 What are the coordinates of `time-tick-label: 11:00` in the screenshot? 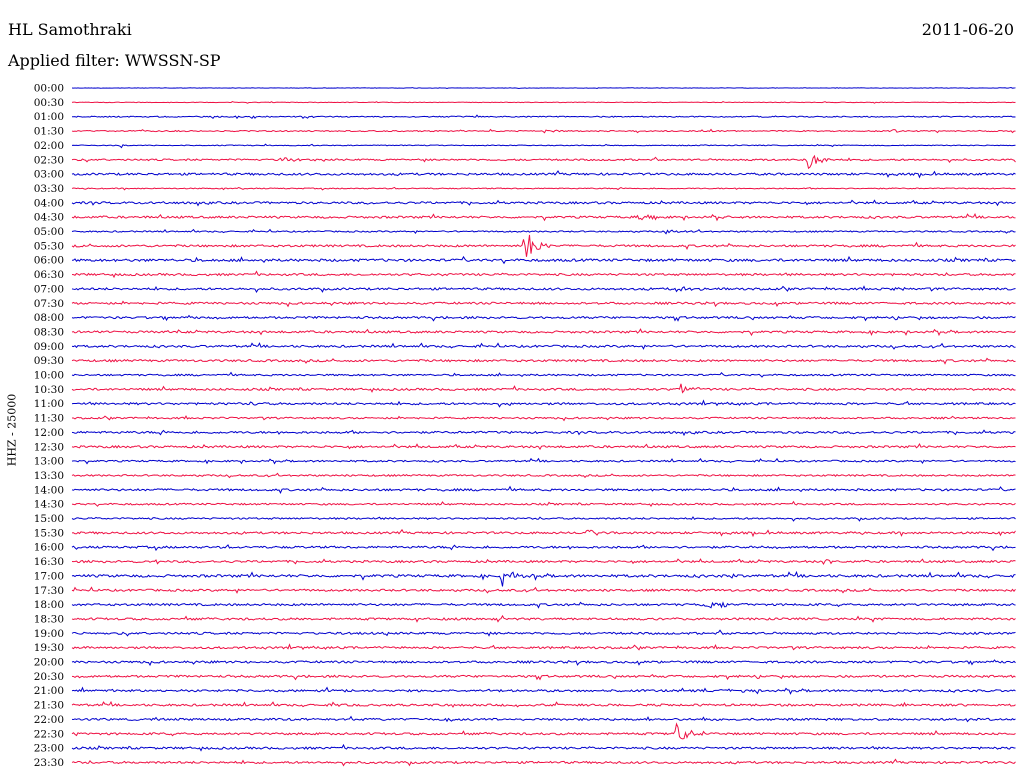 It's located at (49, 404).